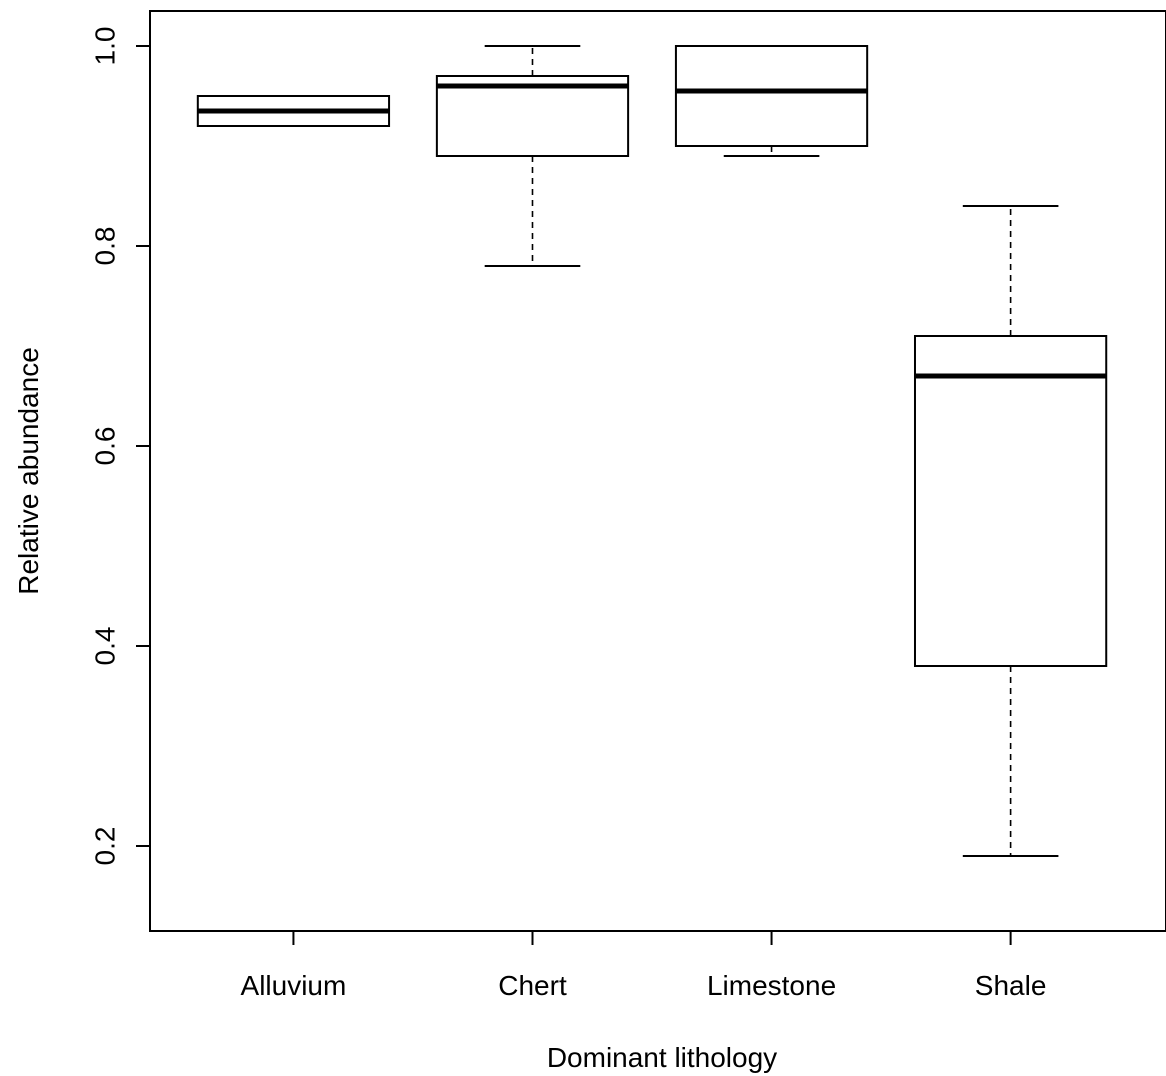  I want to click on box-alluvium, so click(293, 111).